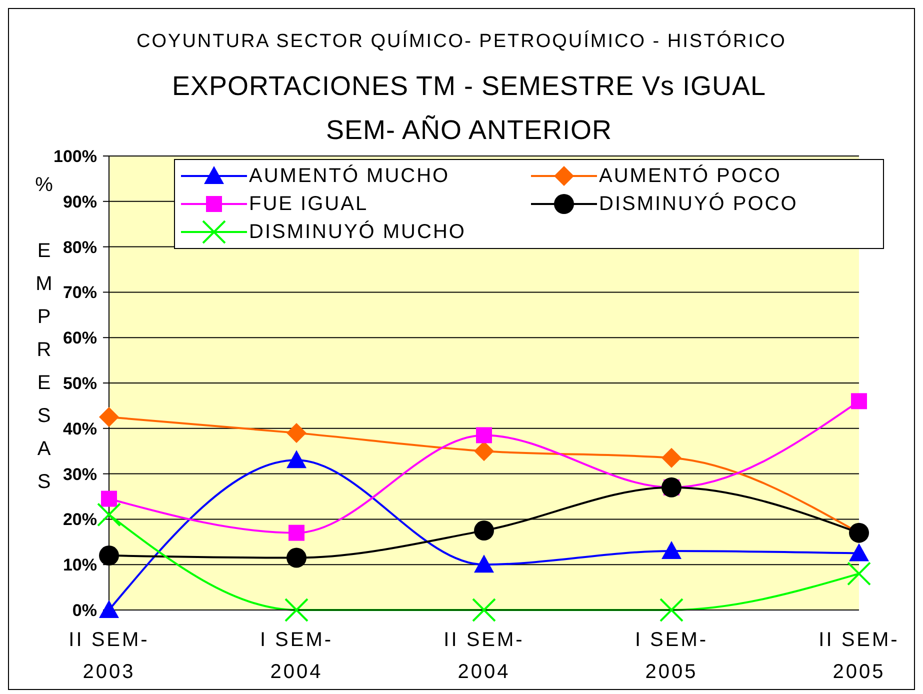 This screenshot has width=923, height=694. What do you see at coordinates (79, 428) in the screenshot?
I see `y-tick-label: 40%` at bounding box center [79, 428].